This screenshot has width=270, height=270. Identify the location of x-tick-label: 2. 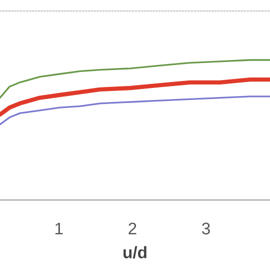
(132, 228).